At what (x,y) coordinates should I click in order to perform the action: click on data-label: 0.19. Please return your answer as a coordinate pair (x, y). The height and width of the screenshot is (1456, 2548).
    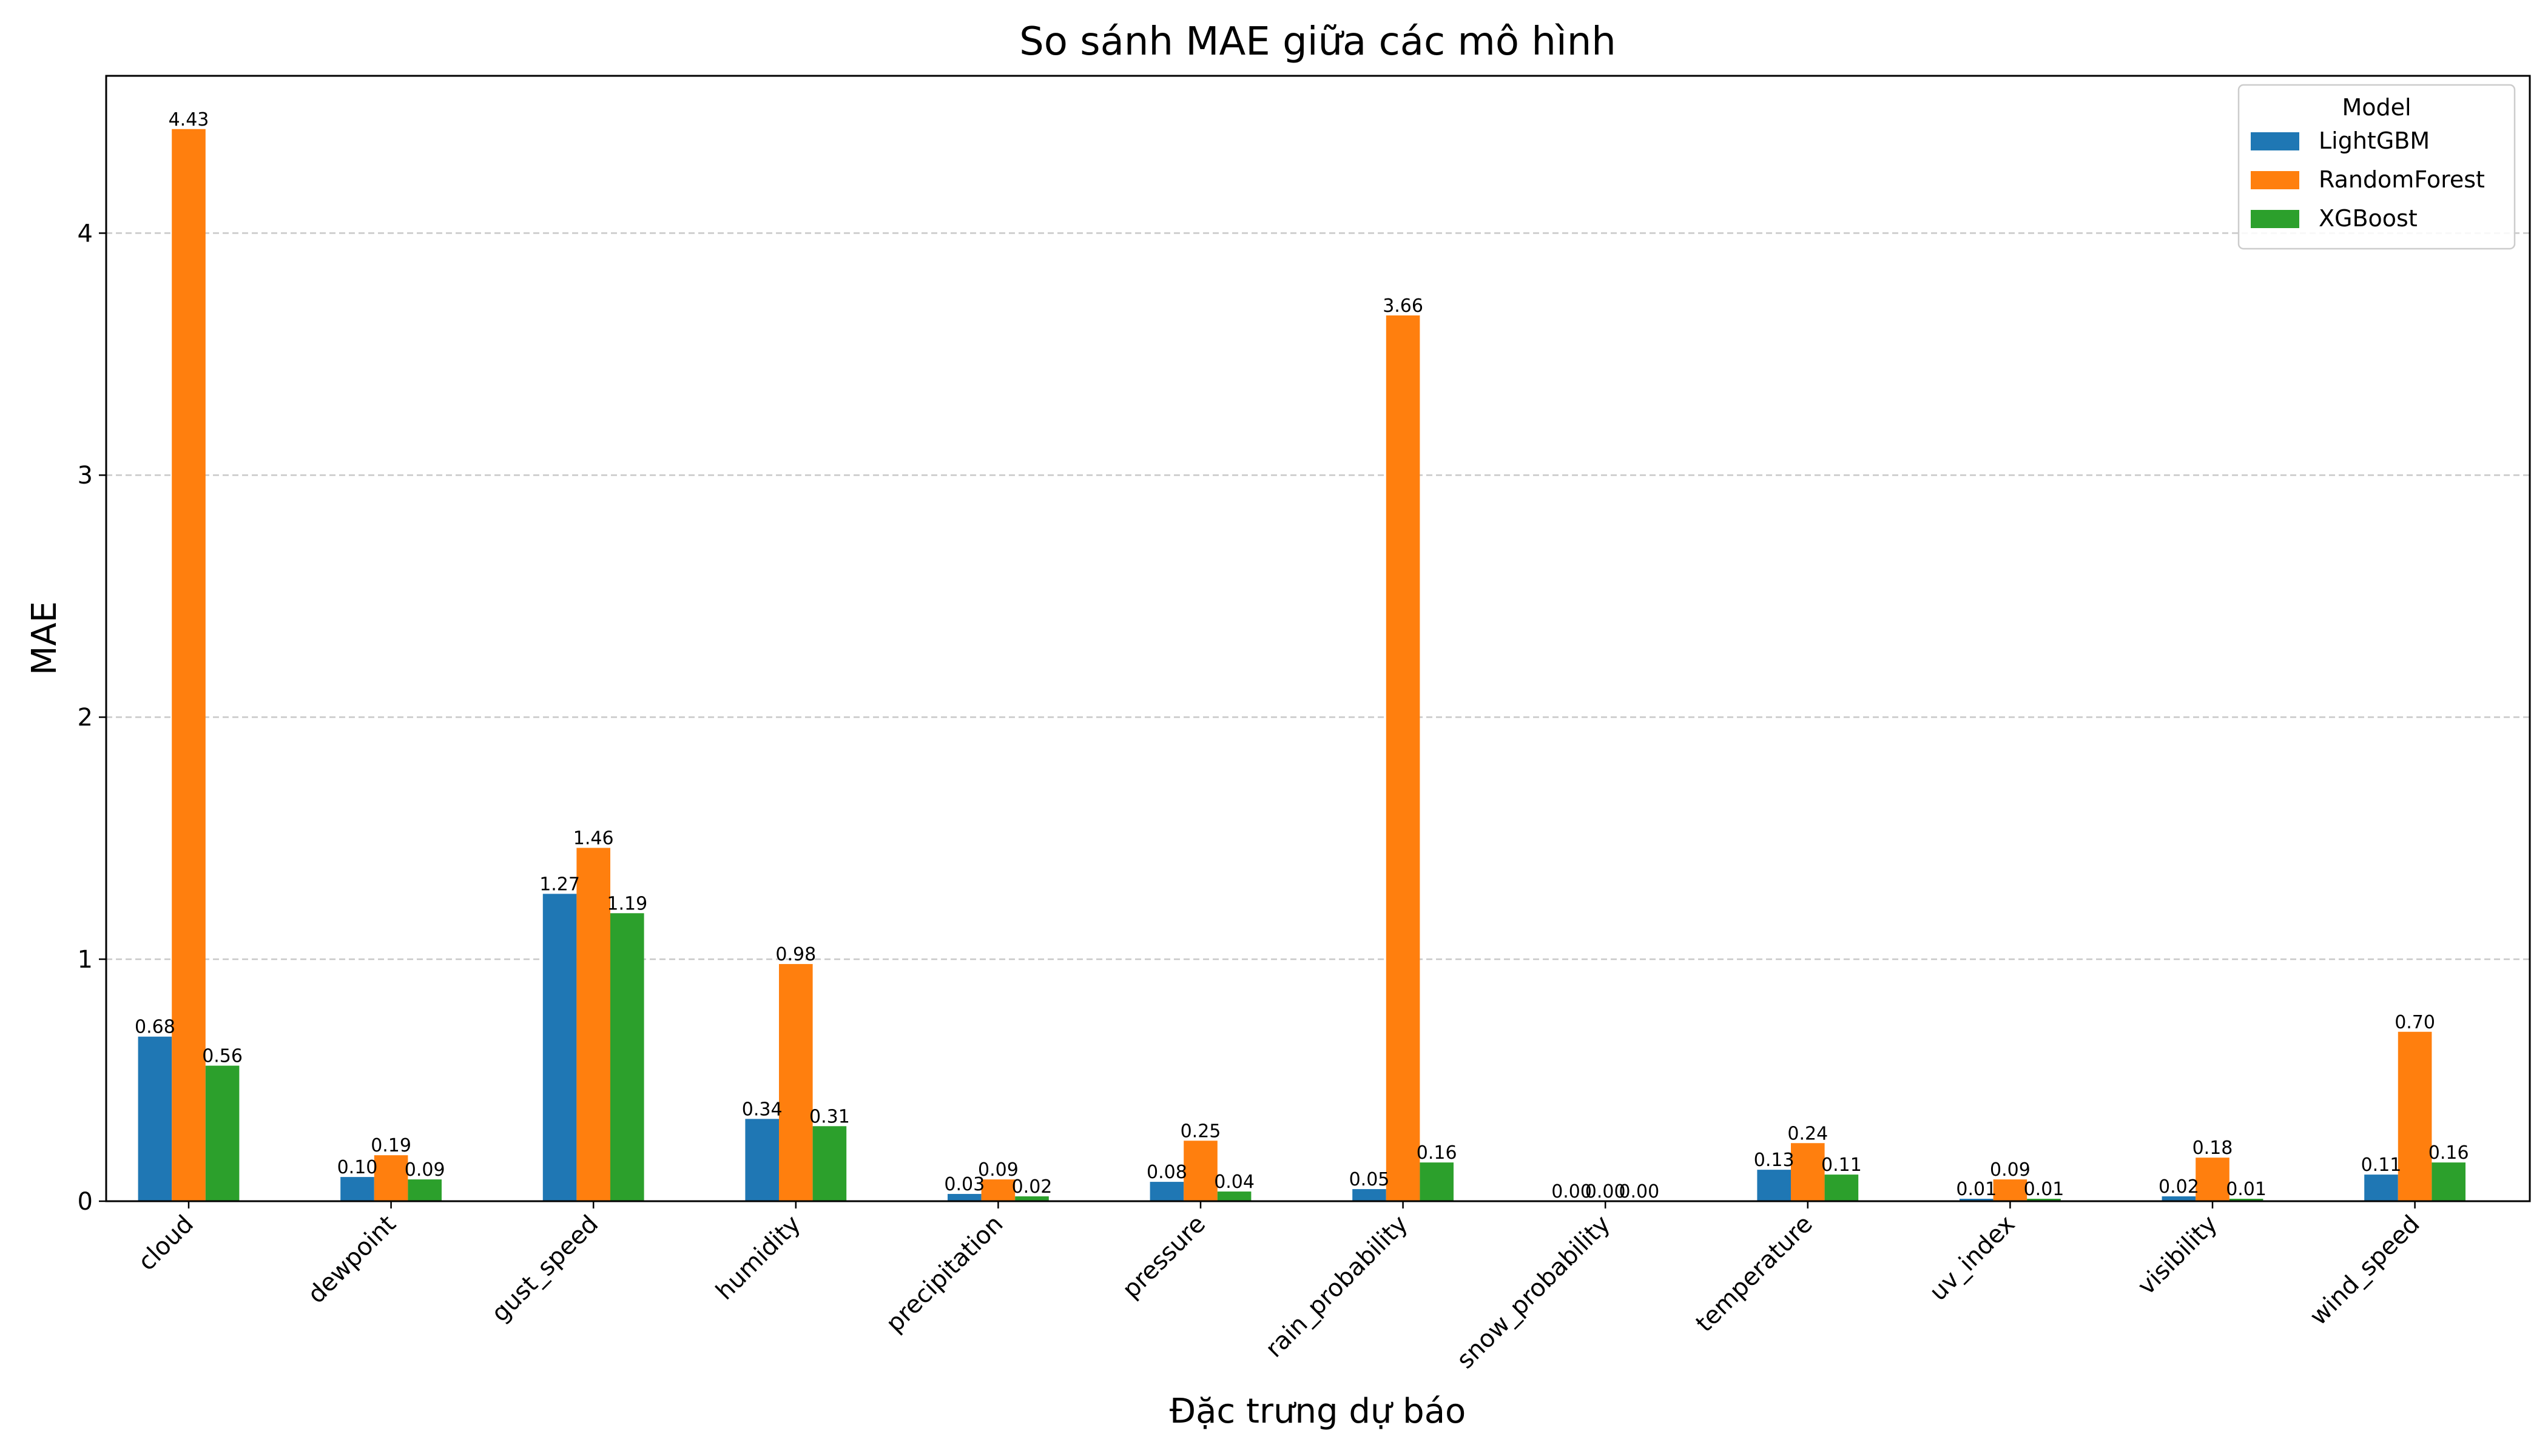
    Looking at the image, I should click on (391, 1145).